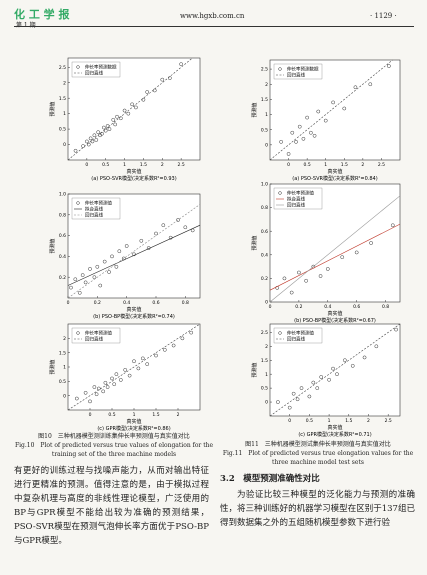 This screenshot has width=427, height=575. Describe the element at coordinates (334, 178) in the screenshot. I see `chart-subtitle: (a) PSO-SVR模型(决定系数R²=0.84)` at that location.